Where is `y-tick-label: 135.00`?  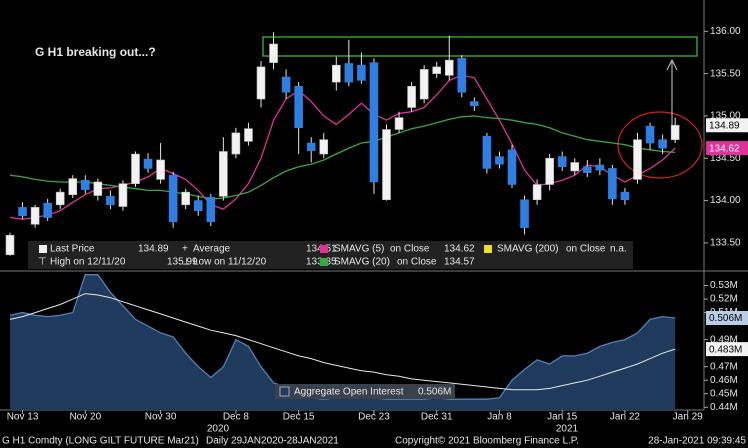 y-tick-label: 135.00 is located at coordinates (725, 116).